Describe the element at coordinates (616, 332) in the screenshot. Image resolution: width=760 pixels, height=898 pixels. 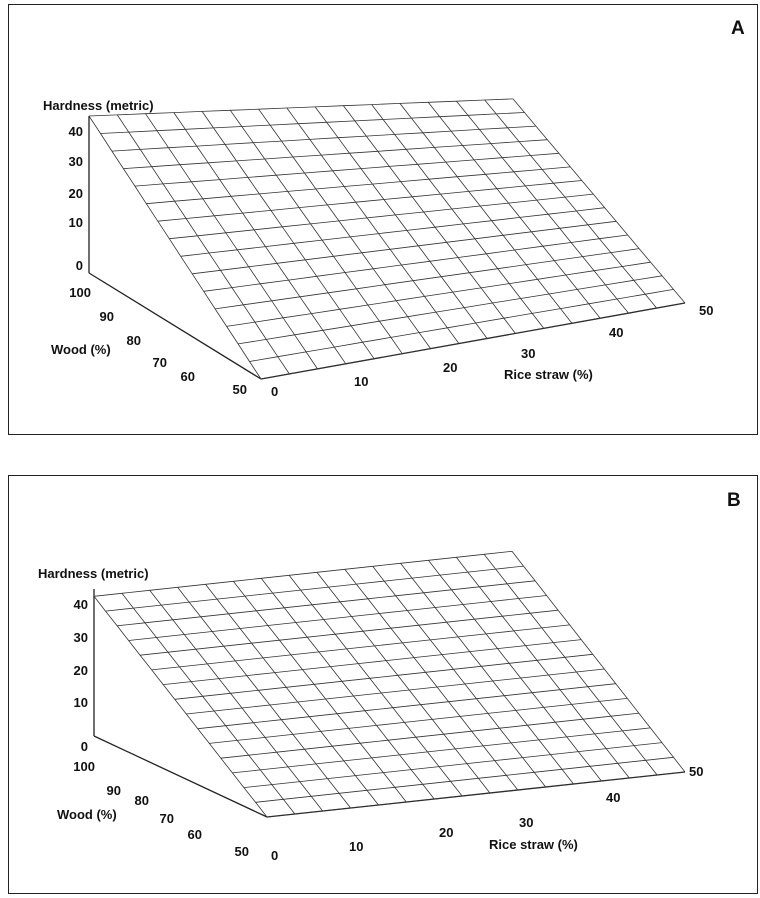
I see `rice-straw-tick-label: 40` at that location.